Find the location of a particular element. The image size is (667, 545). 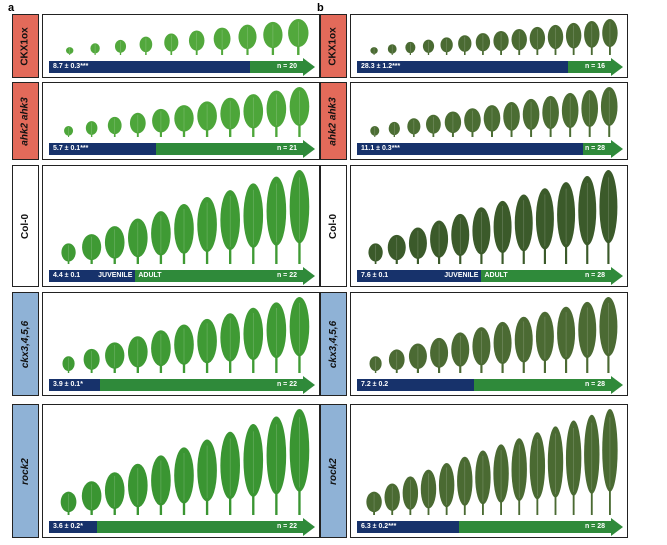

sample-size: n = 22 is located at coordinates (286, 275).